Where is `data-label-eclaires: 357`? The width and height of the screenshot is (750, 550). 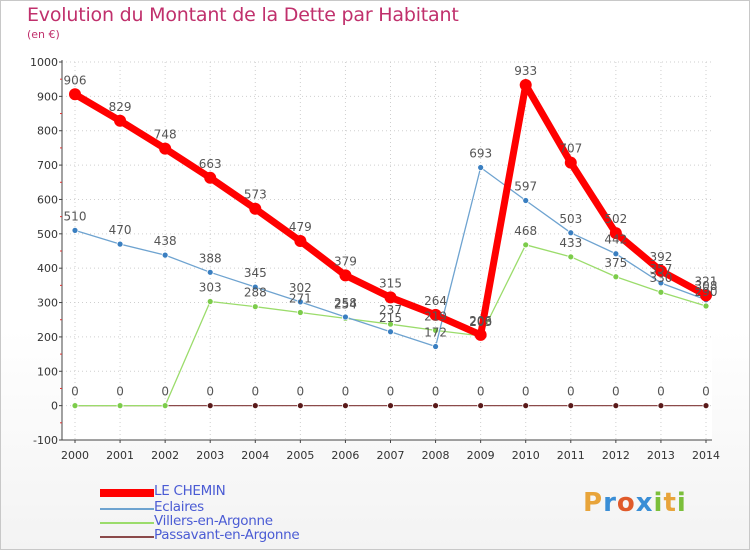 data-label-eclaires: 357 is located at coordinates (660, 269).